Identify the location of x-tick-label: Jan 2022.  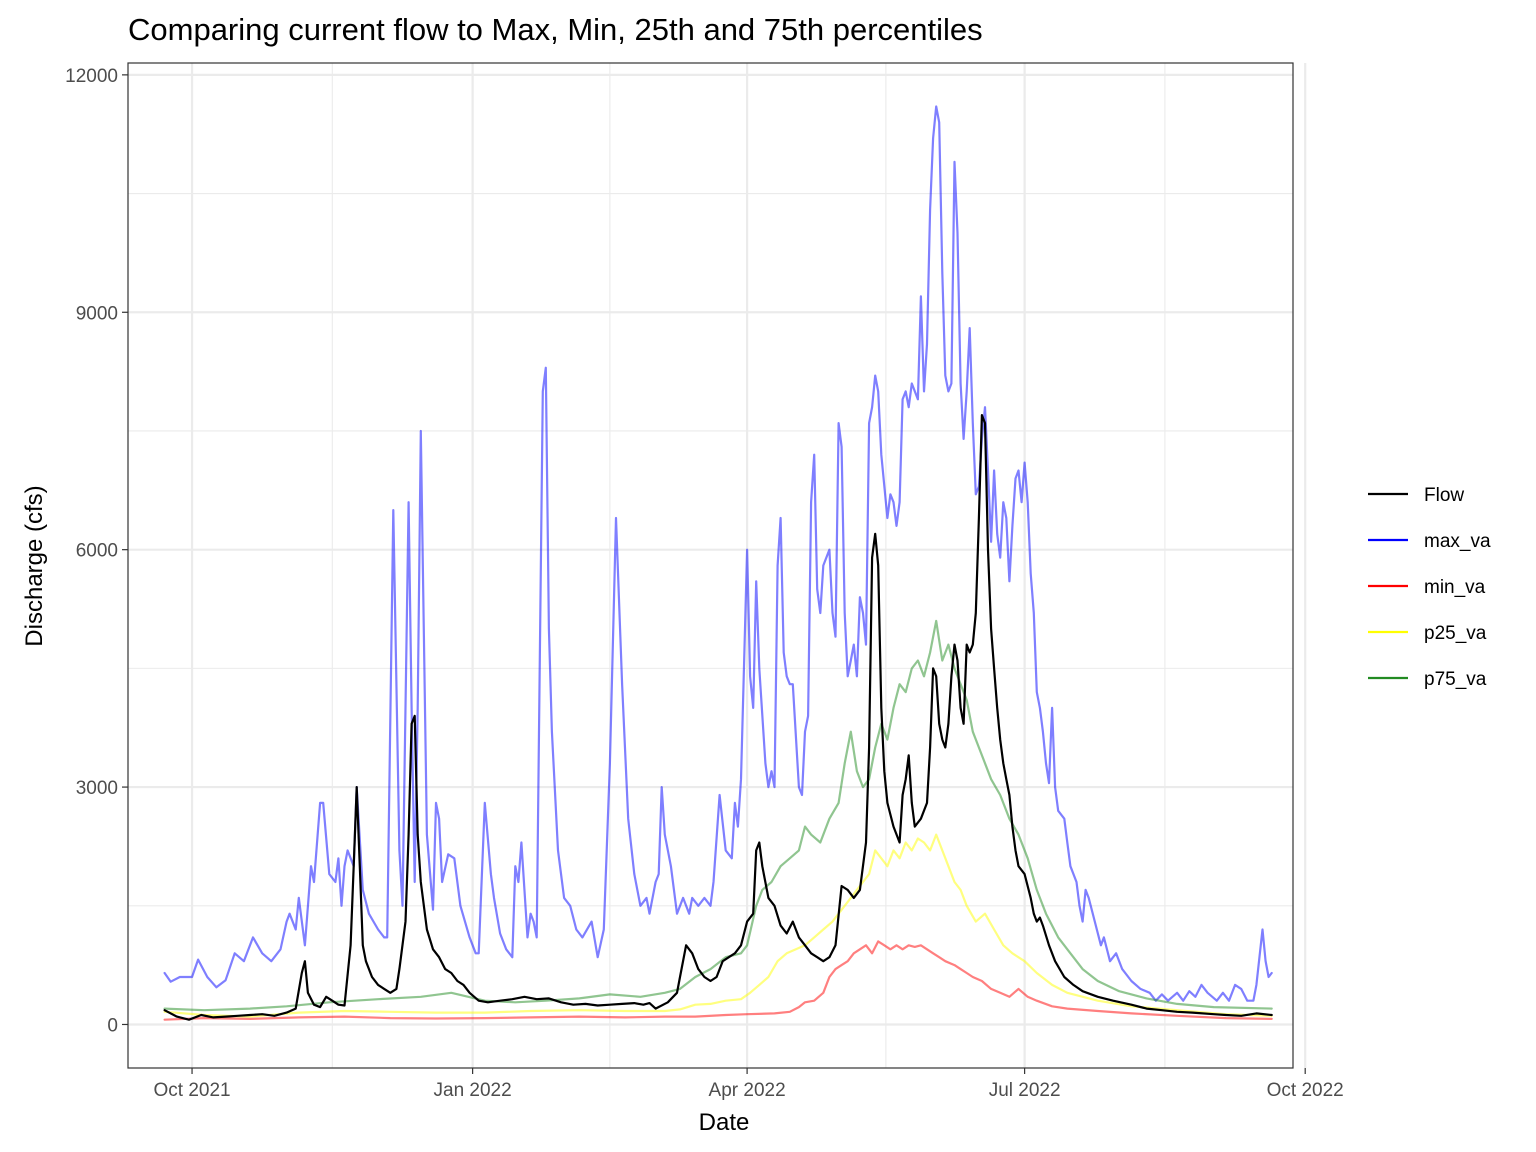
(473, 1090).